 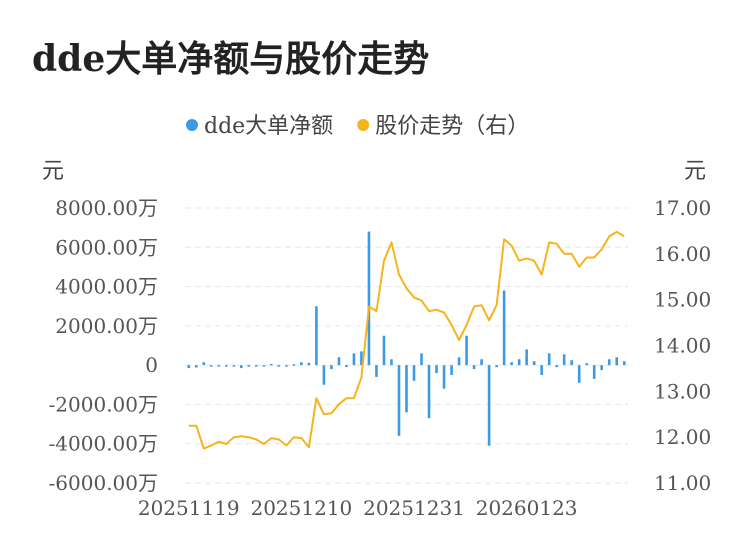 I want to click on right-tick-label: 15.00, so click(x=682, y=300).